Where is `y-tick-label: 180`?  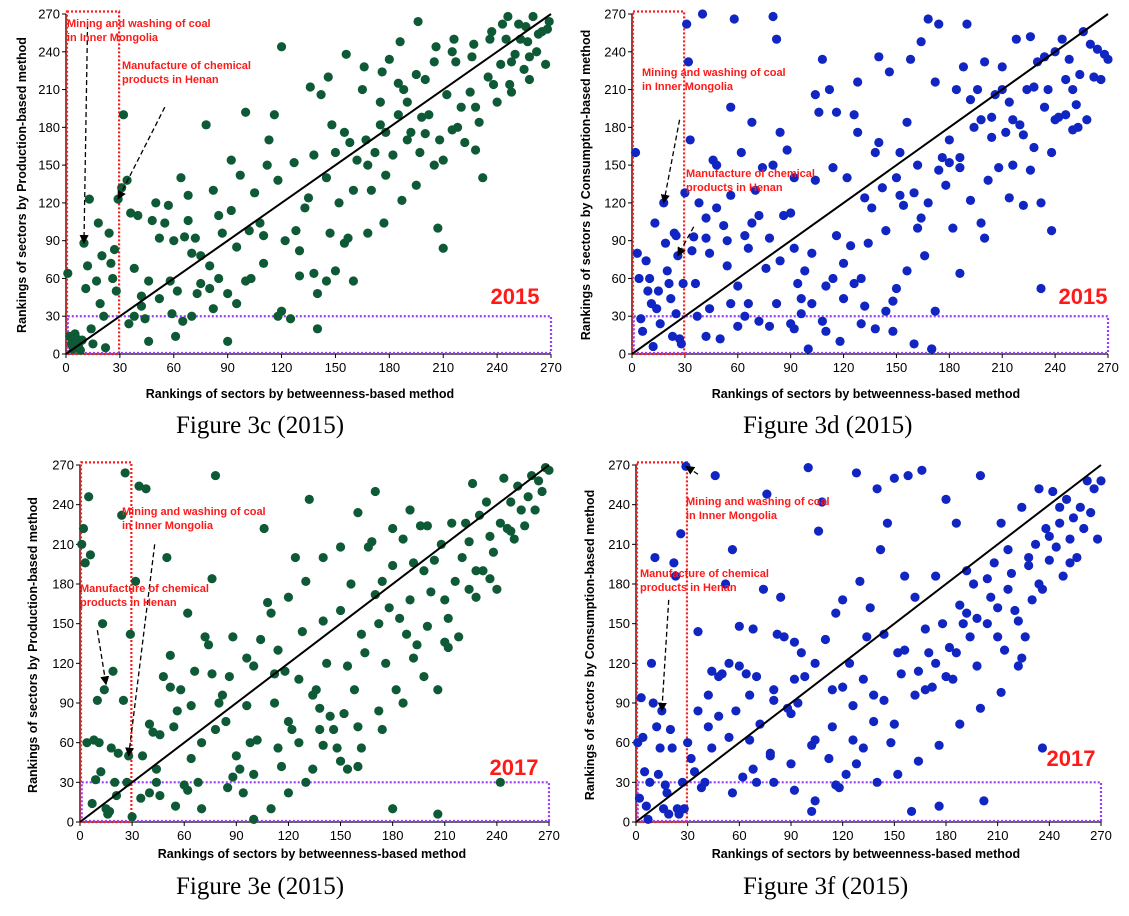
y-tick-label: 180 is located at coordinates (615, 127).